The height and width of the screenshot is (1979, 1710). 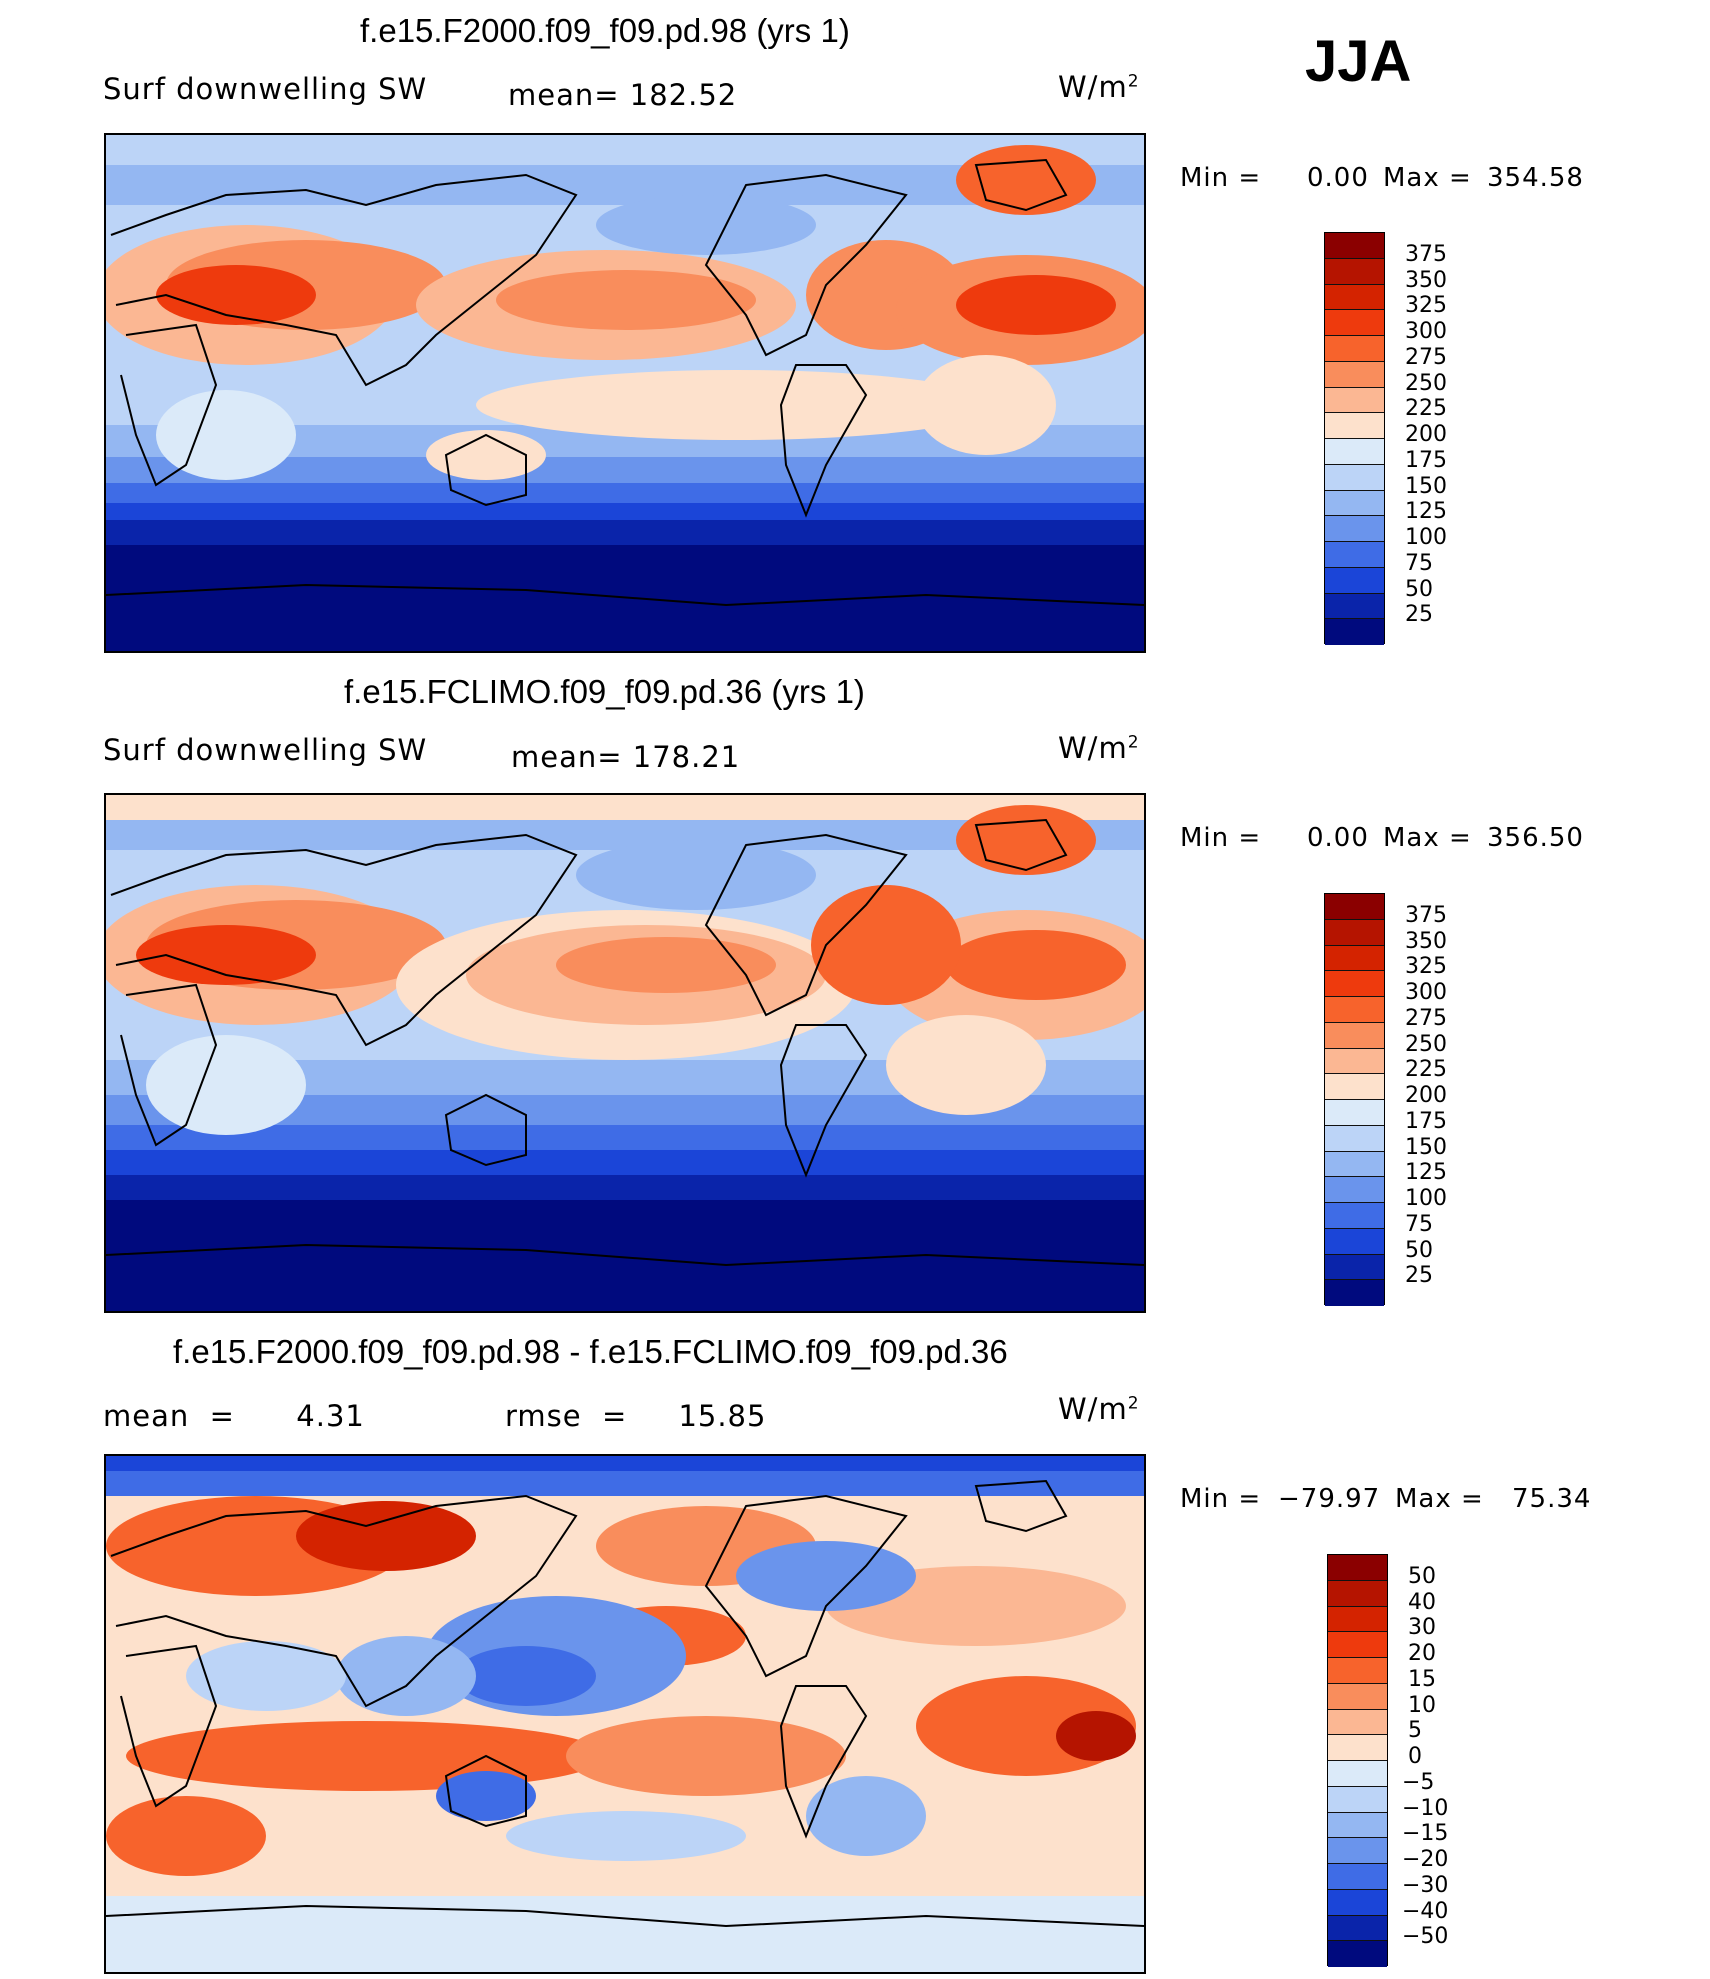 I want to click on panel1-min-value: 0.00, so click(x=1338, y=178).